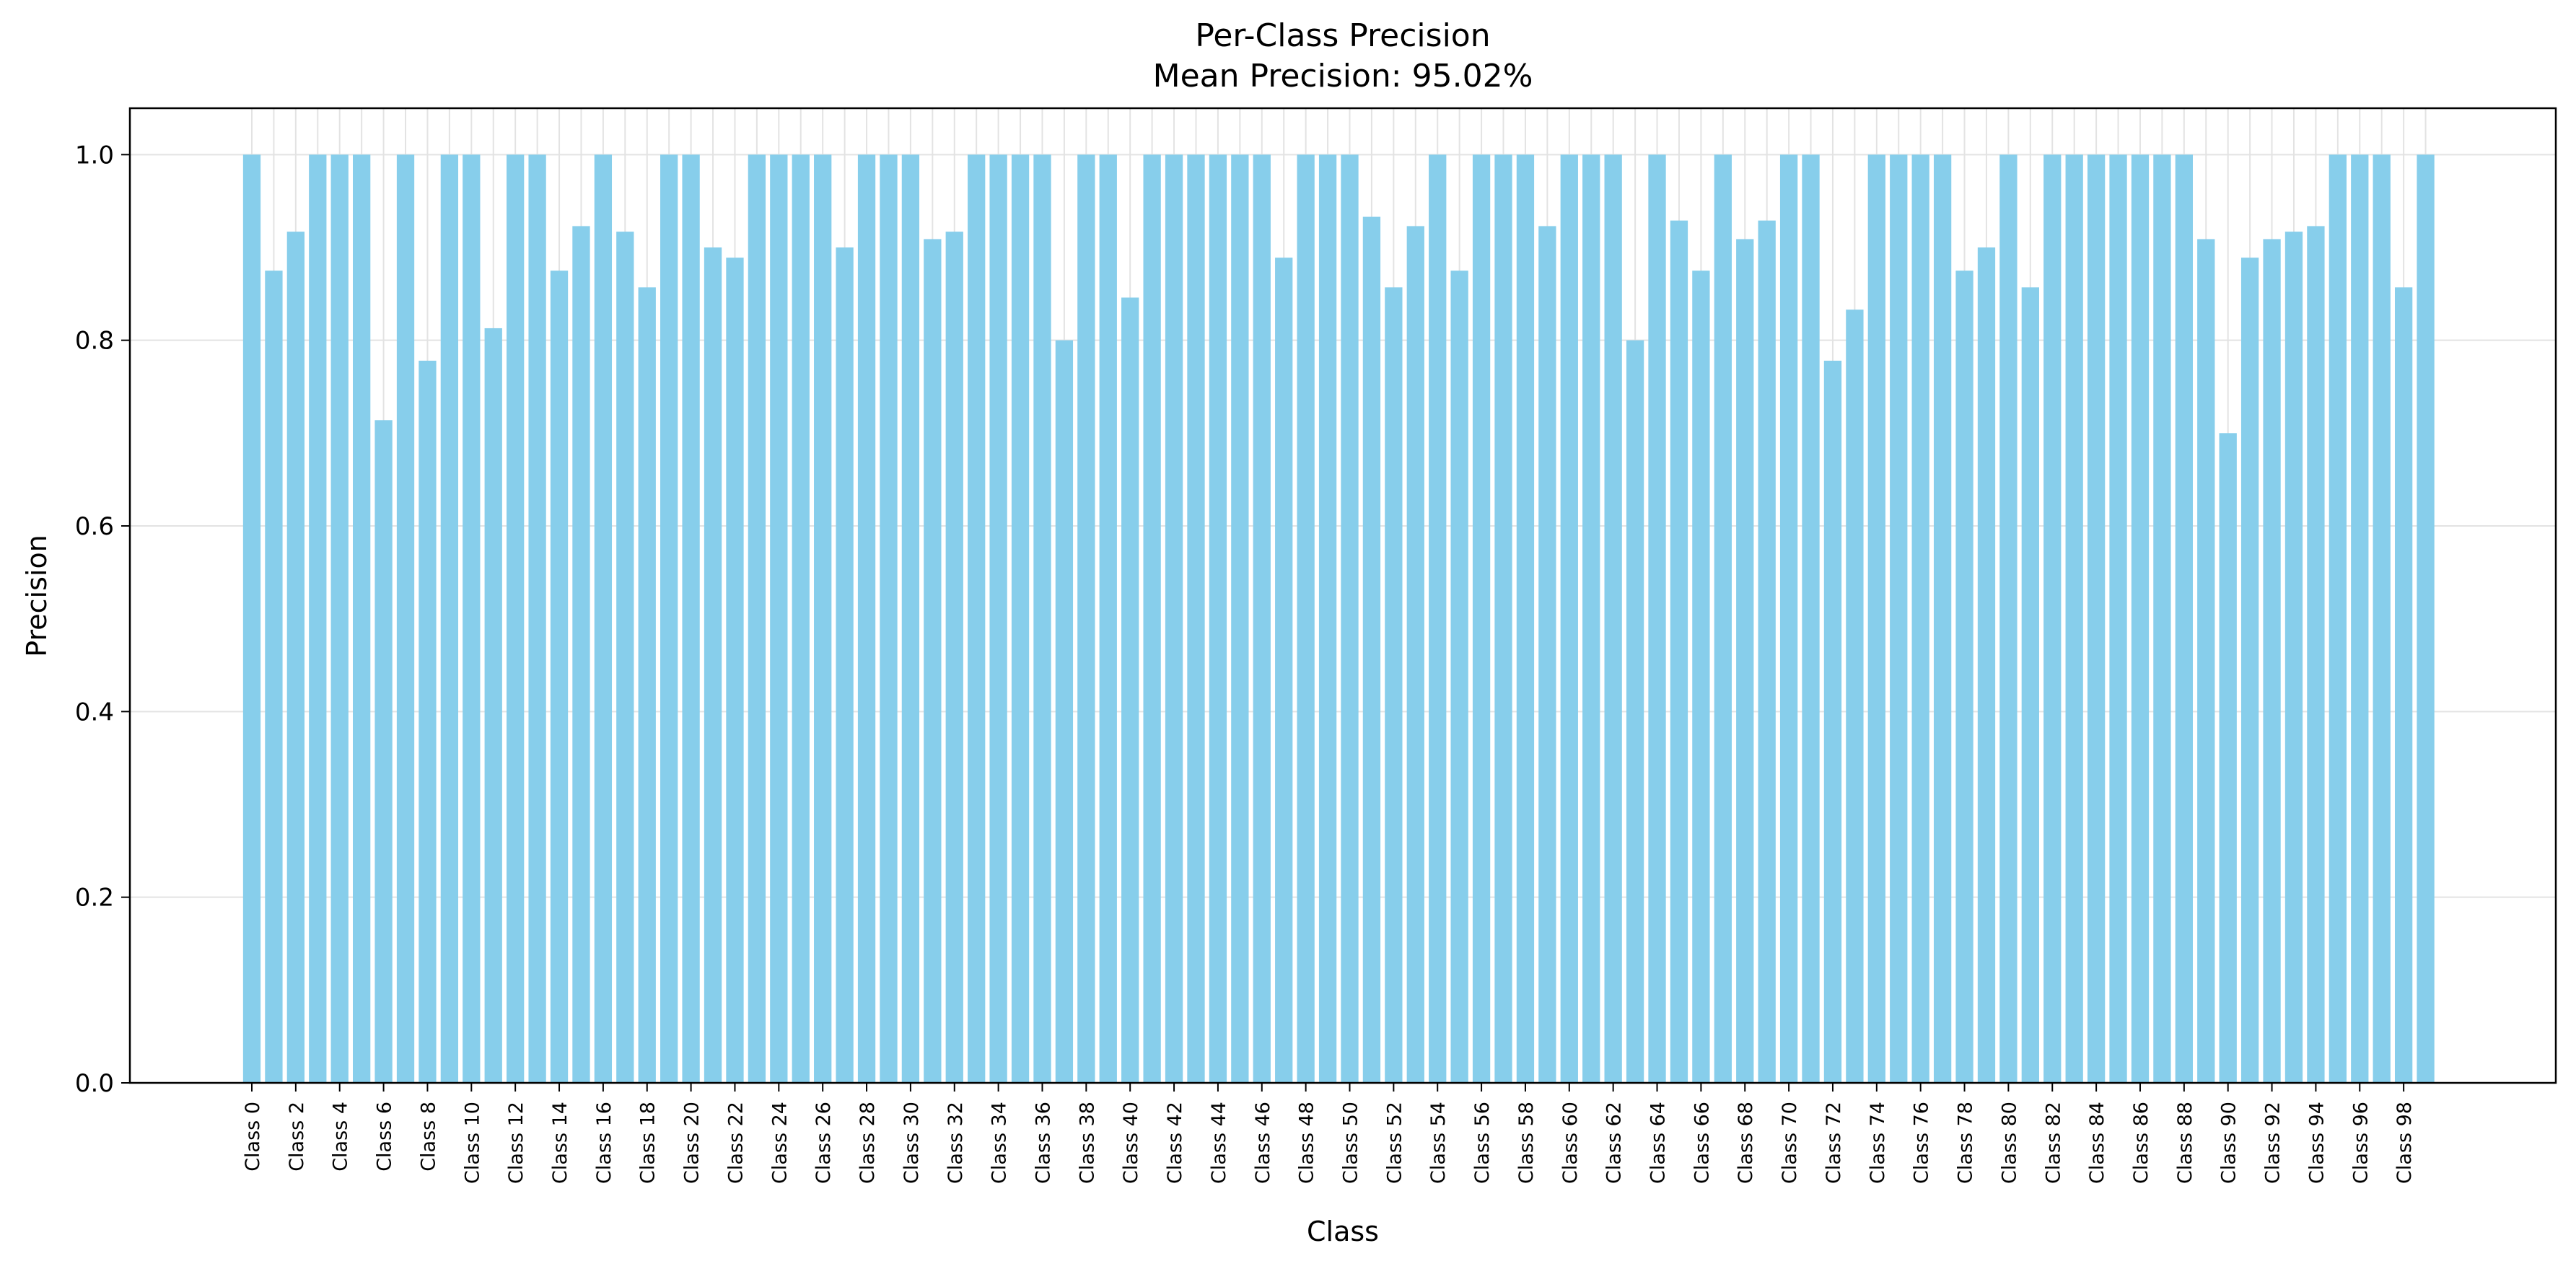  I want to click on x-tick-label: Class 94, so click(2316, 1143).